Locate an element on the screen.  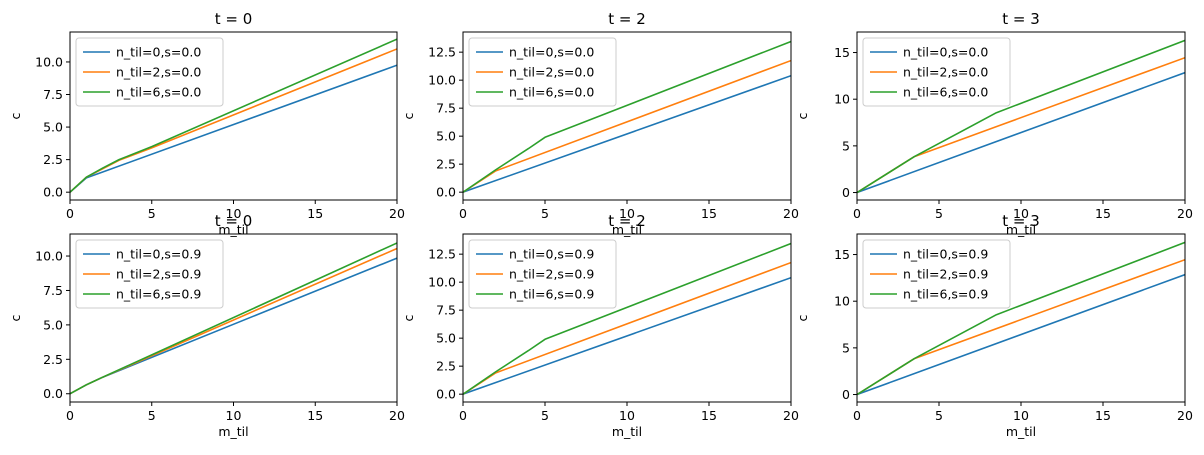
subplot-title: t = 0 is located at coordinates (234, 19).